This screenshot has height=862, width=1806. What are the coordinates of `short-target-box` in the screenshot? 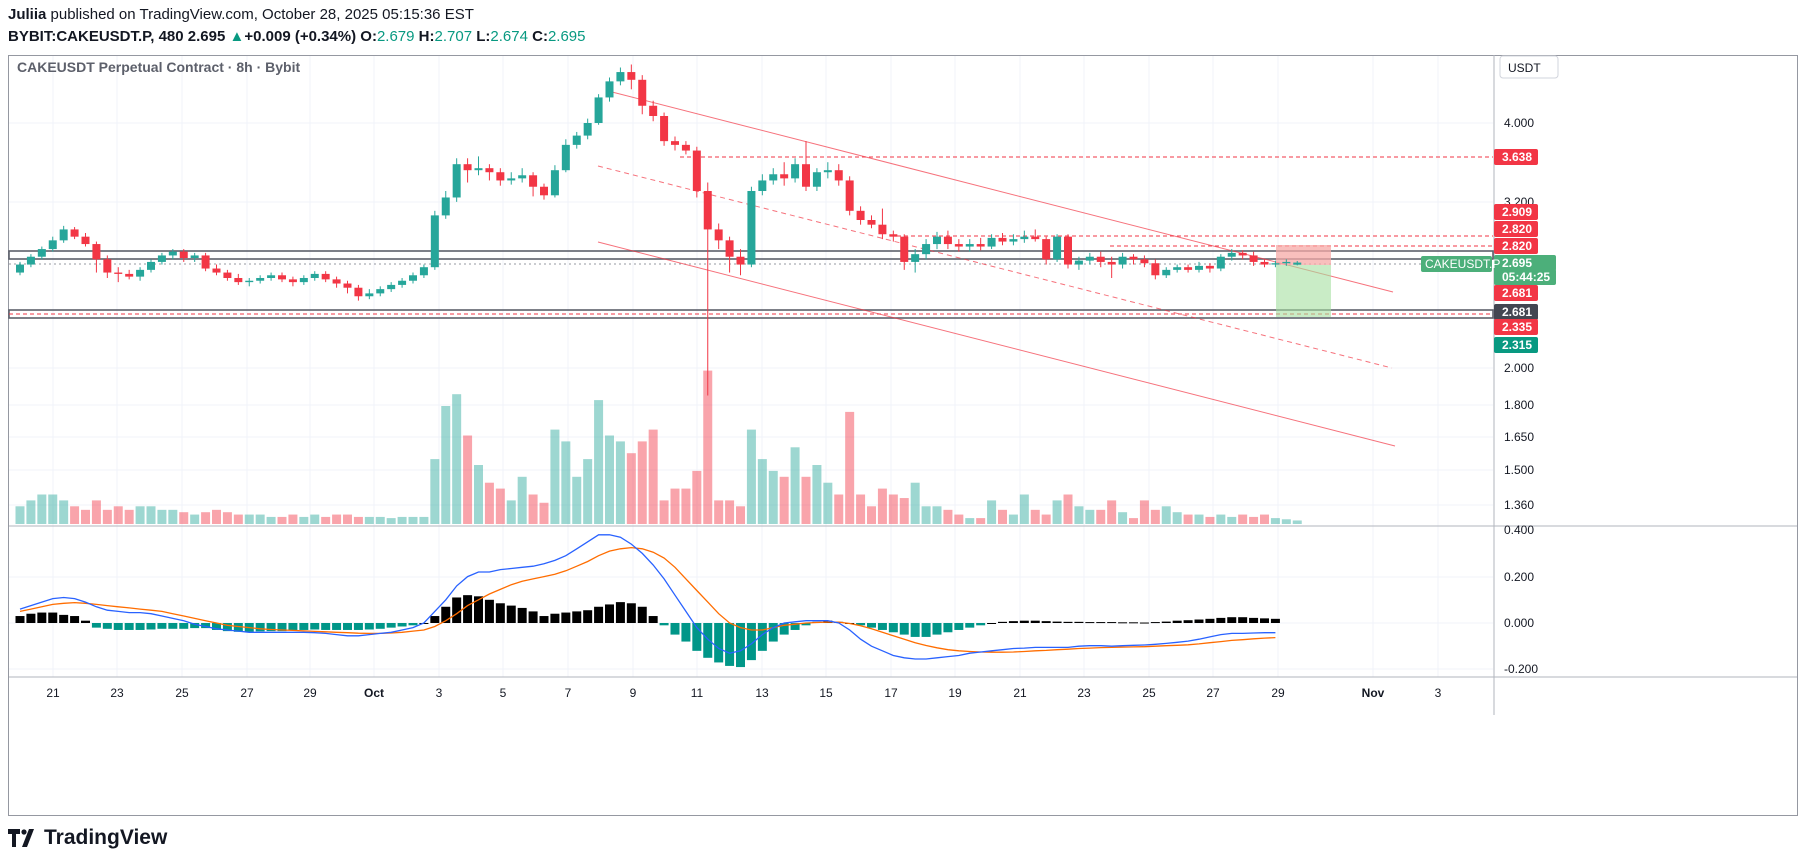 It's located at (1303, 291).